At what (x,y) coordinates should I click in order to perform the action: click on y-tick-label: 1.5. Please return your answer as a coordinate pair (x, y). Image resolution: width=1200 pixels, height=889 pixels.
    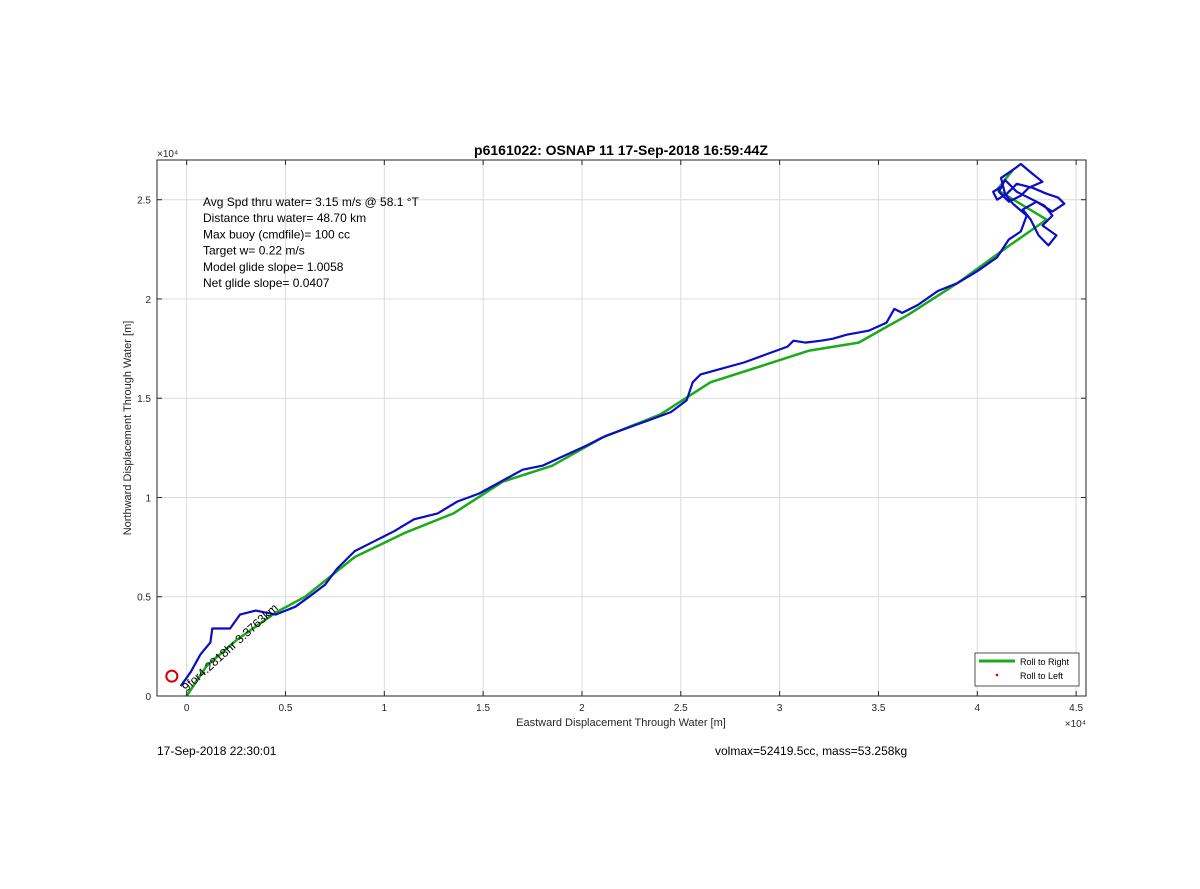
    Looking at the image, I should click on (144, 399).